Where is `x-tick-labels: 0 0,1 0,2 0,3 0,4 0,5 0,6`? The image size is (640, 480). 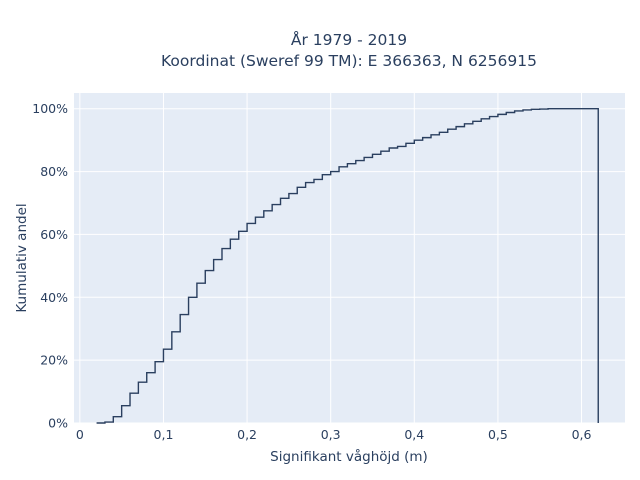 x-tick-labels: 0 0,1 0,2 0,3 0,4 0,5 0,6 is located at coordinates (334, 434).